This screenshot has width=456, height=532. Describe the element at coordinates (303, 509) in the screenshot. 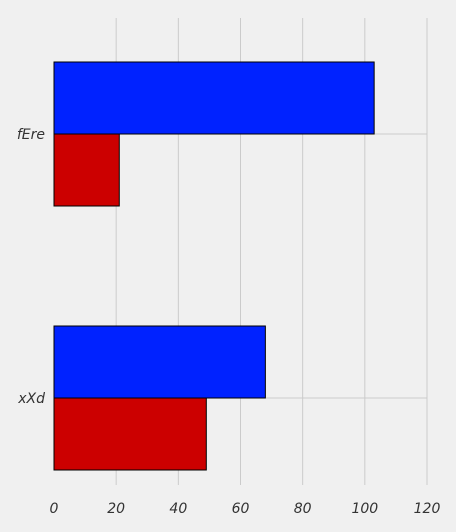

I see `x-tick-label: 80` at that location.